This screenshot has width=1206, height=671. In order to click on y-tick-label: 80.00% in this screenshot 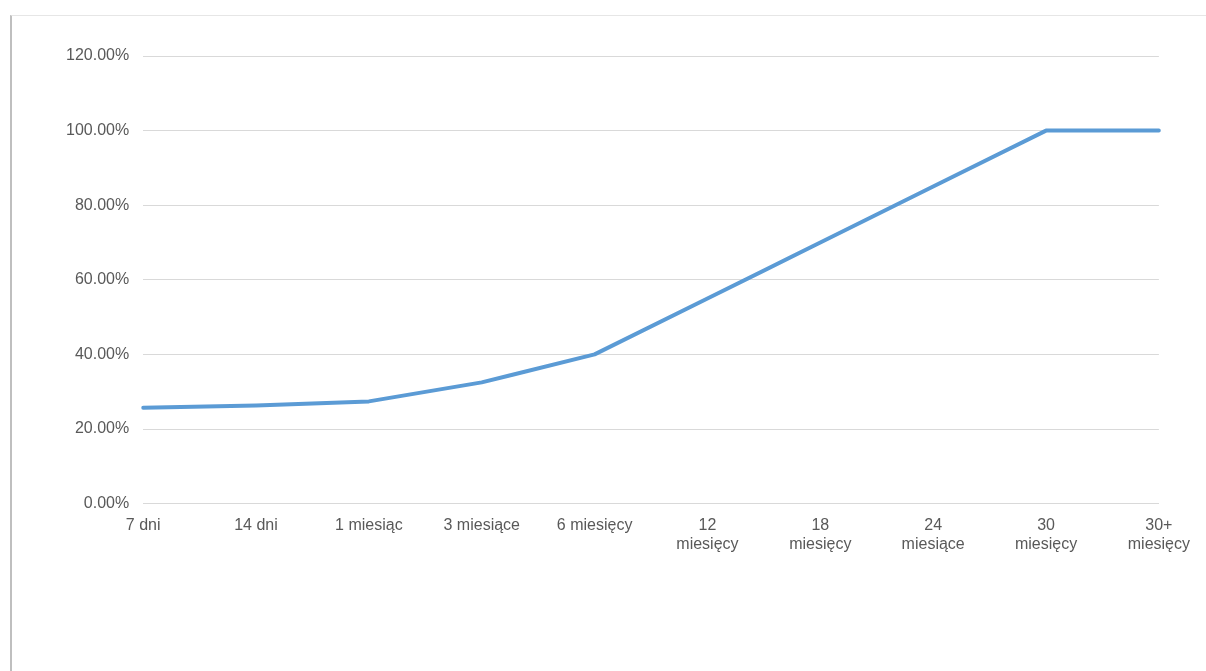, I will do `click(102, 204)`.